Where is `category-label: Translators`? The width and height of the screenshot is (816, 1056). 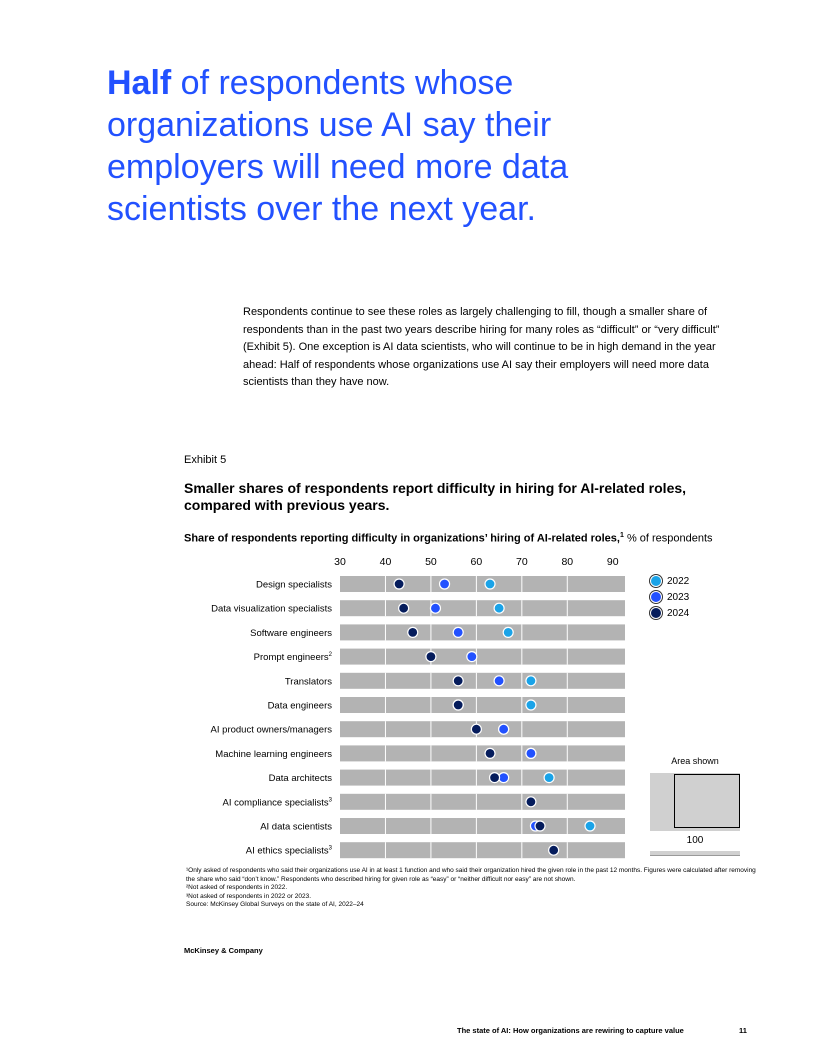
category-label: Translators is located at coordinates (308, 681).